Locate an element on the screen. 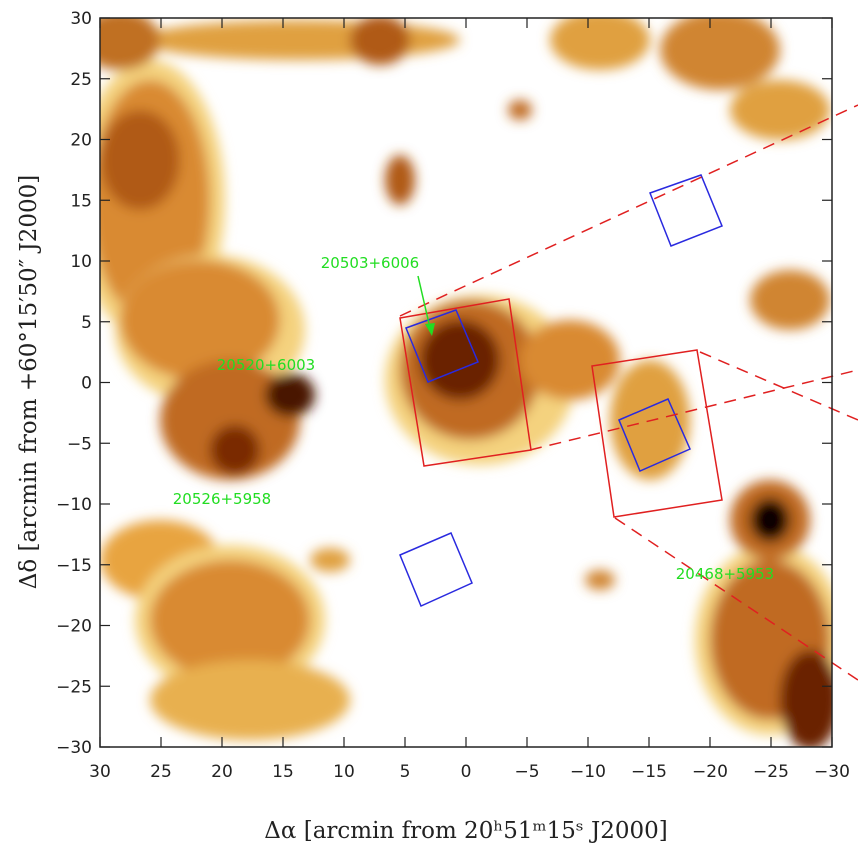  source-label: 20503+6006 is located at coordinates (370, 263).